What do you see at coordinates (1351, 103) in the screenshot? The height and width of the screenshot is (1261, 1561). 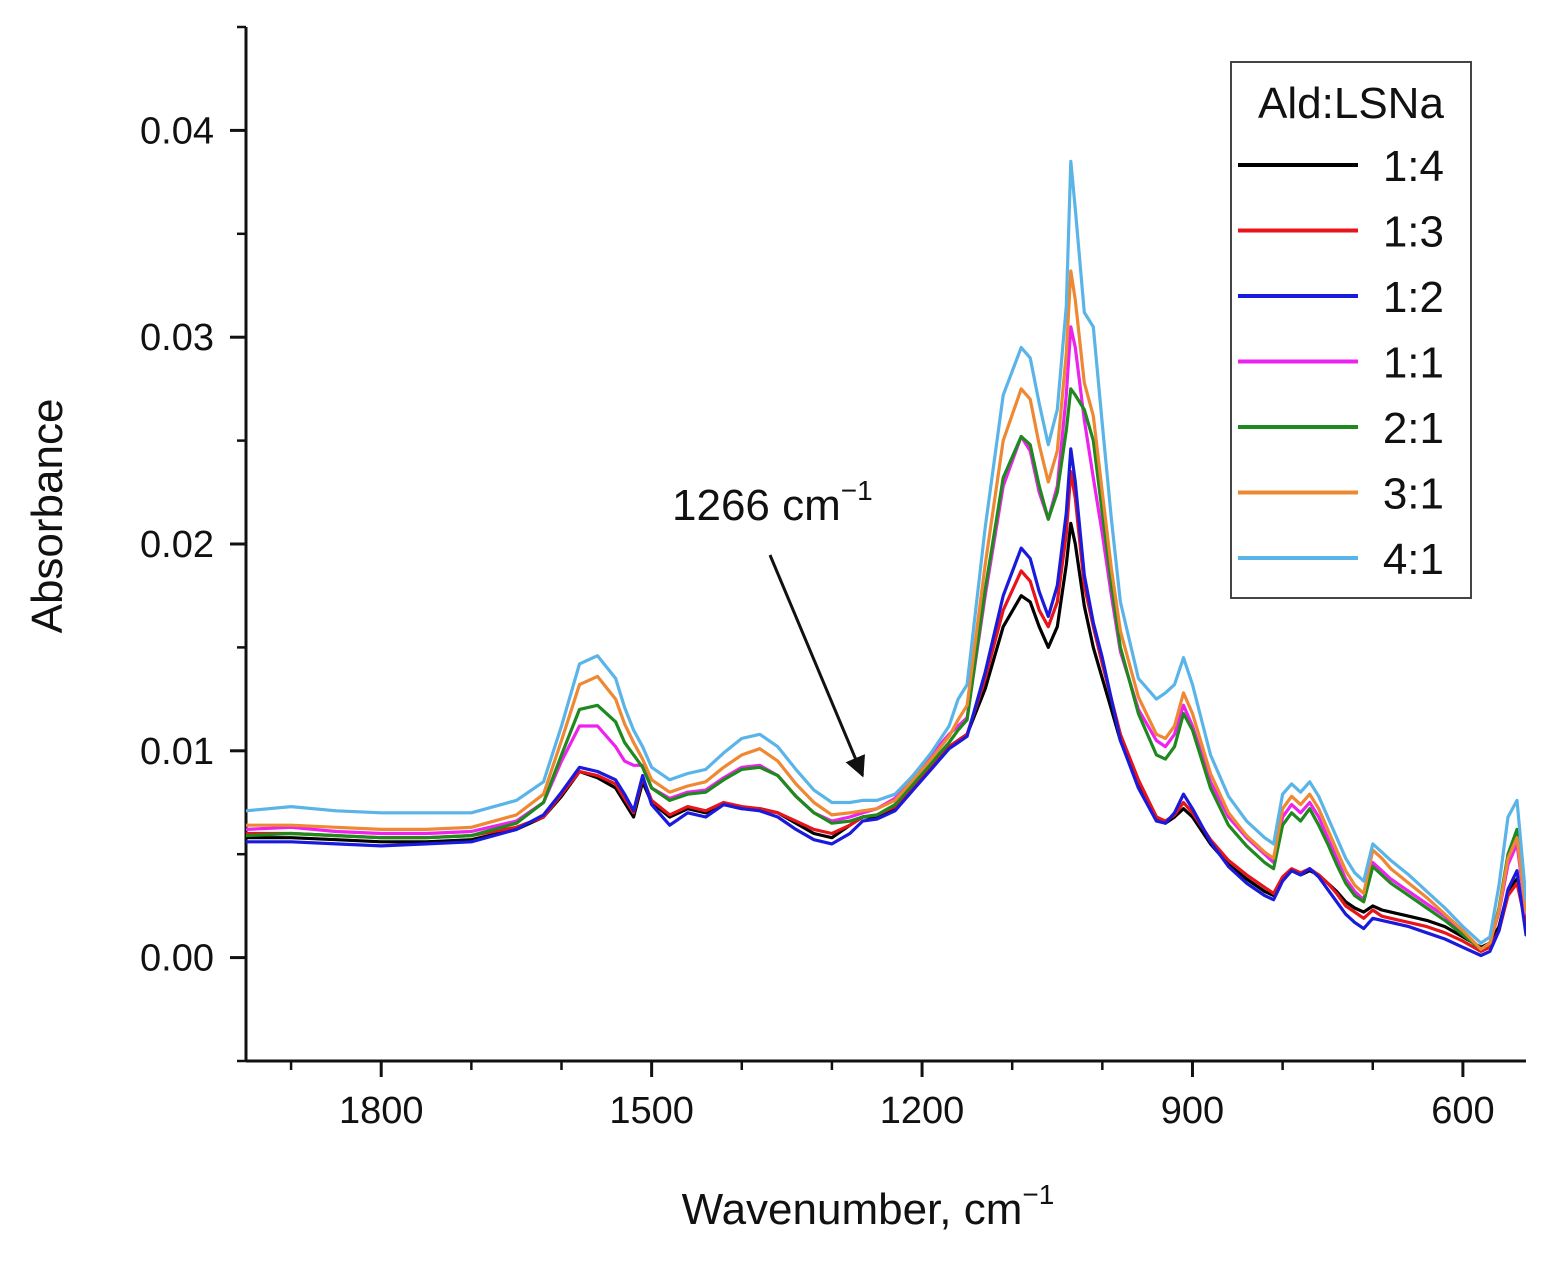 I see `legend-title: Ald:LSNa` at bounding box center [1351, 103].